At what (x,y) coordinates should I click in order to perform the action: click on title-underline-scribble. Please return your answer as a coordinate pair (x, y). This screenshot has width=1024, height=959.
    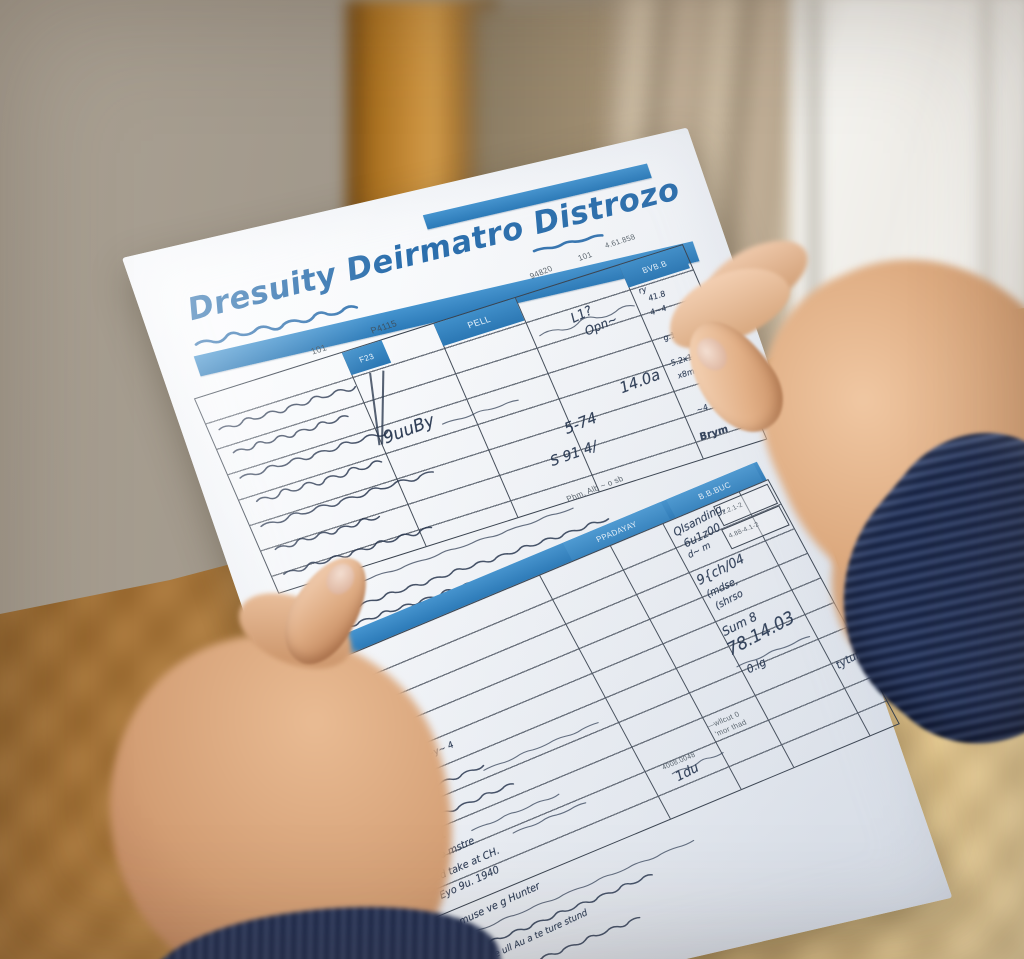
    Looking at the image, I should click on (568, 243).